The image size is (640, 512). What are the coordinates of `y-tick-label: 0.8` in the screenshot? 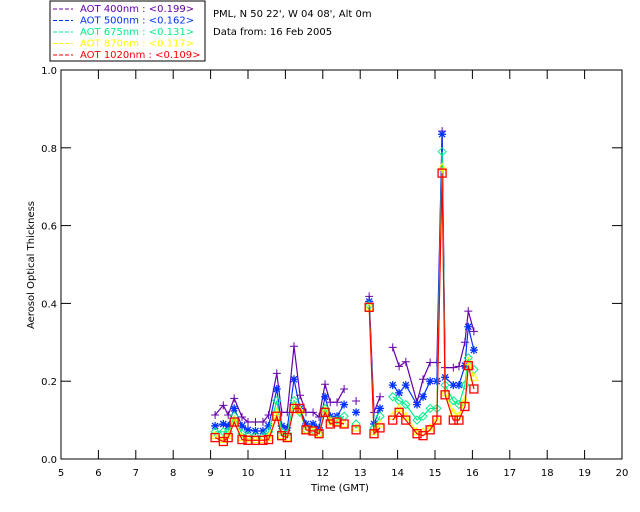 It's located at (49, 149).